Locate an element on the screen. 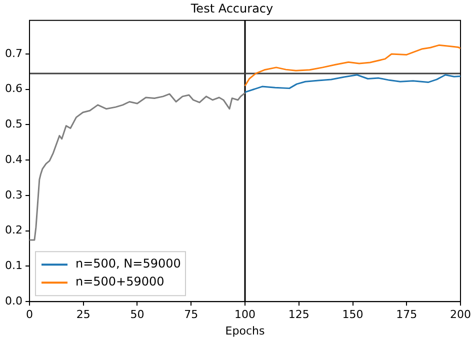 Image resolution: width=474 pixels, height=338 pixels. chart-title: Test Accuracy is located at coordinates (232, 8).